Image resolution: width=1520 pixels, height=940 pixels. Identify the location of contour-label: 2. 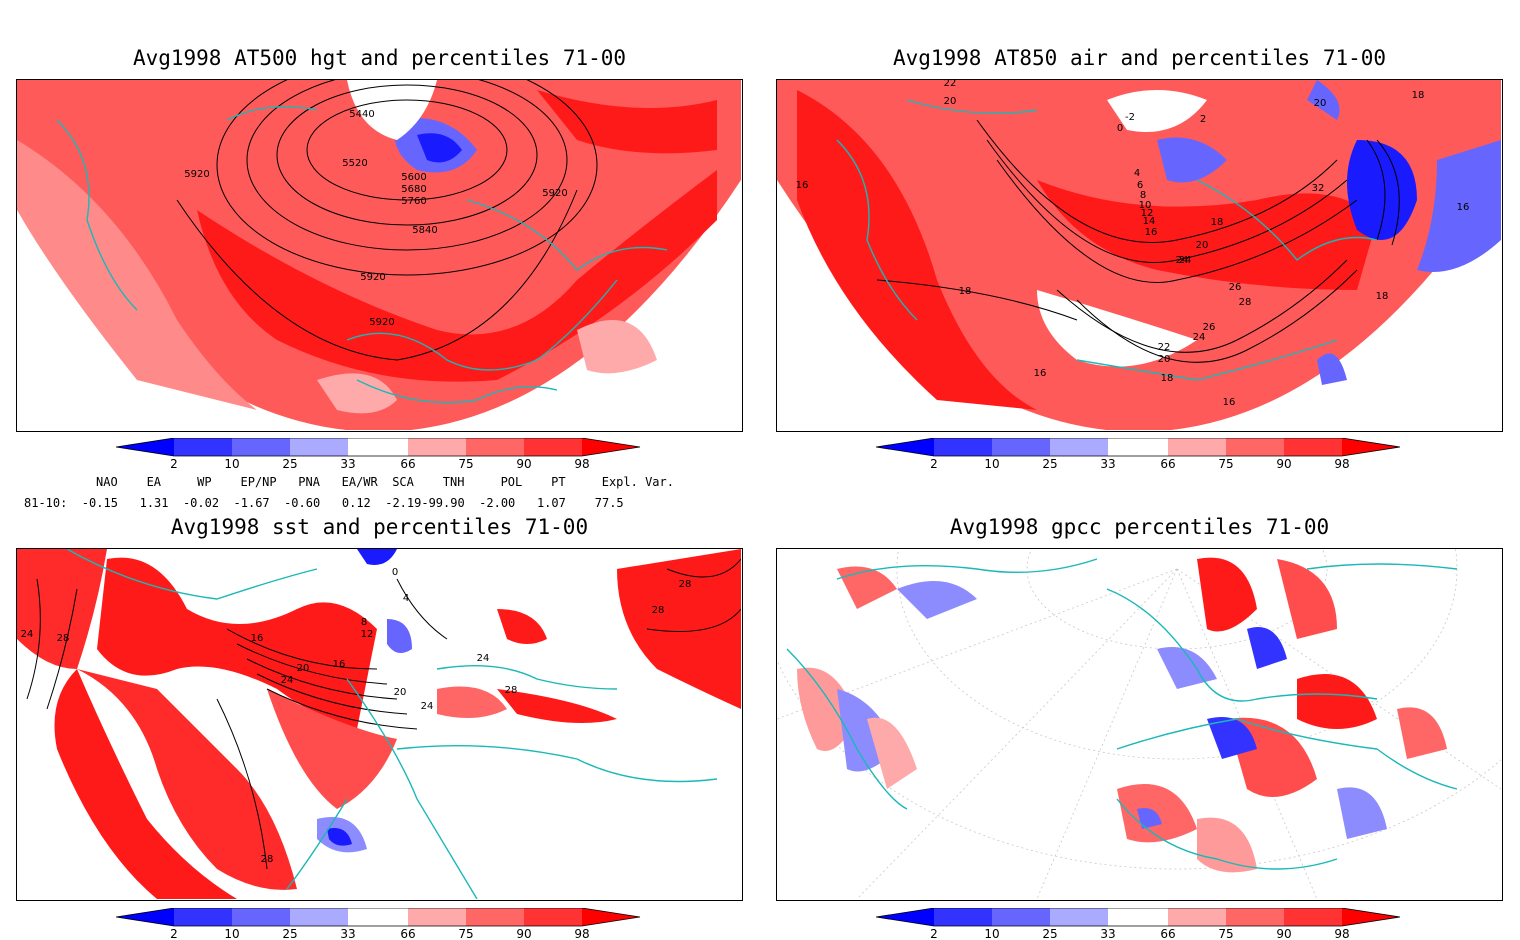
(1203, 119).